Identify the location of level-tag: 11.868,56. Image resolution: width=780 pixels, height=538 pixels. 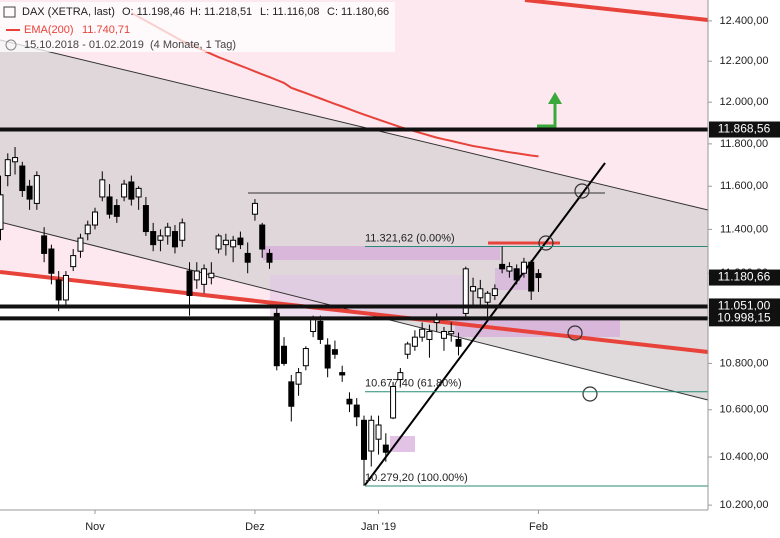
(744, 129).